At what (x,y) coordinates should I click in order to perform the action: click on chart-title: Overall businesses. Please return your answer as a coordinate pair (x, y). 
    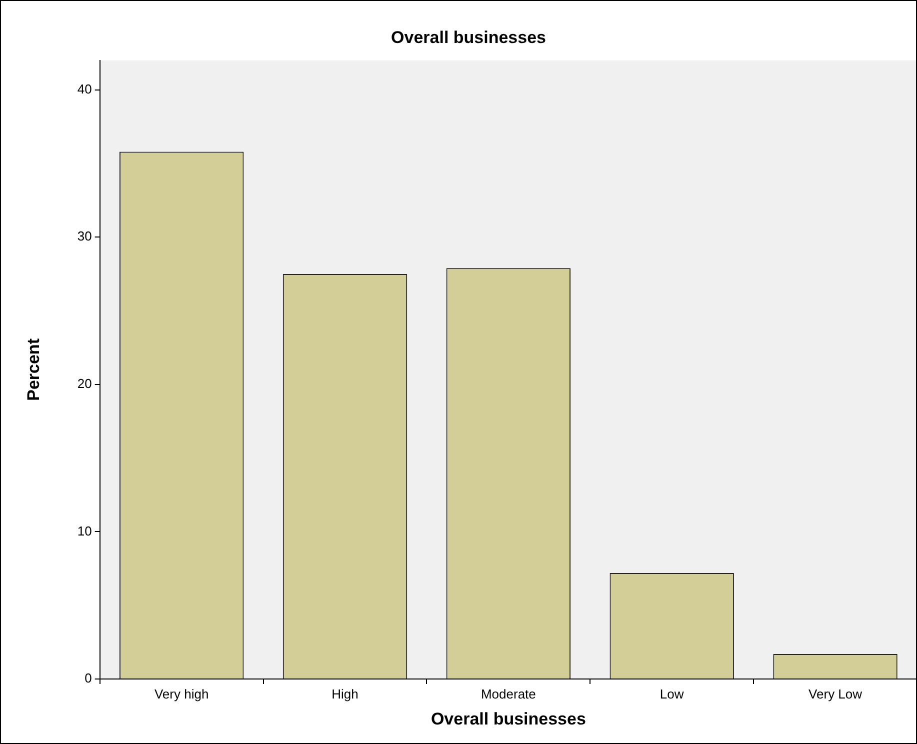
    Looking at the image, I should click on (468, 37).